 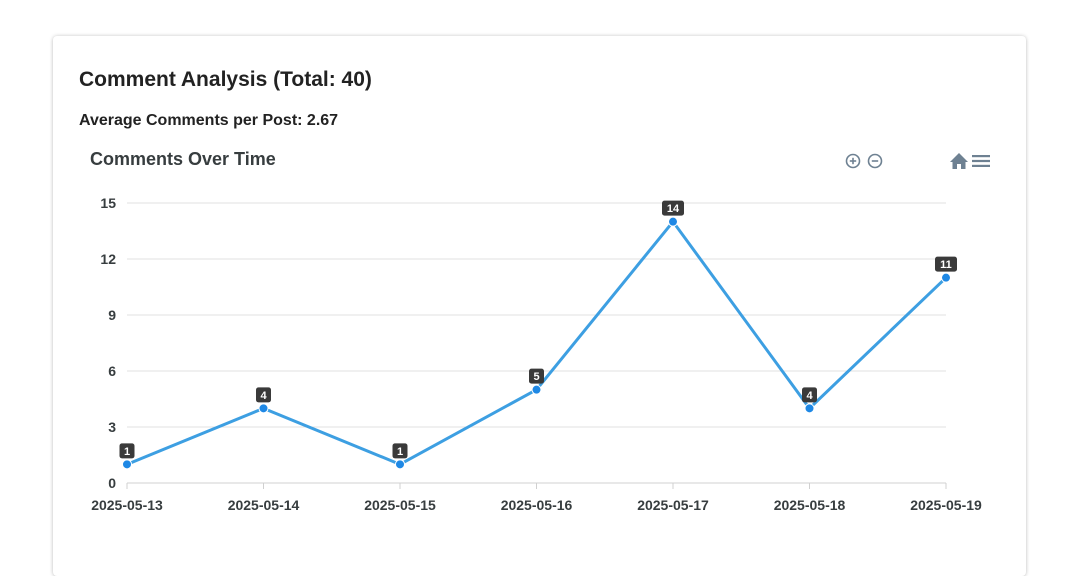 I want to click on y-tick-label: 9, so click(x=112, y=315).